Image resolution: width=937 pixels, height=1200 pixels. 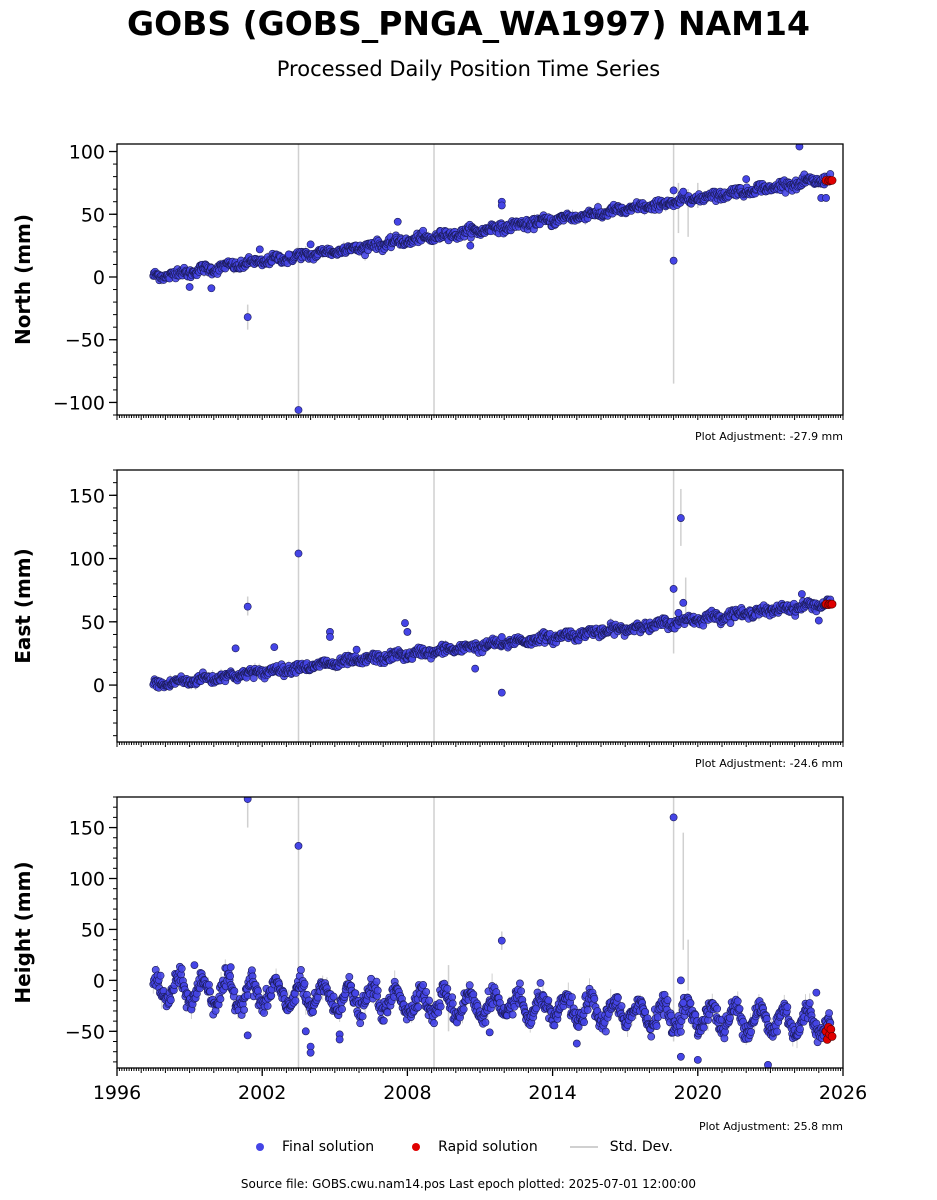 What do you see at coordinates (87, 496) in the screenshot?
I see `y-tick-label: 150` at bounding box center [87, 496].